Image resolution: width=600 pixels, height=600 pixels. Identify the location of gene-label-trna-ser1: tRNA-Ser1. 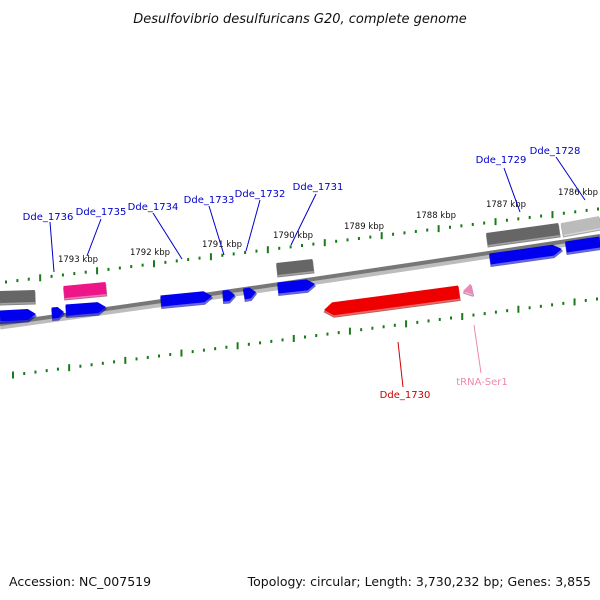
(482, 382).